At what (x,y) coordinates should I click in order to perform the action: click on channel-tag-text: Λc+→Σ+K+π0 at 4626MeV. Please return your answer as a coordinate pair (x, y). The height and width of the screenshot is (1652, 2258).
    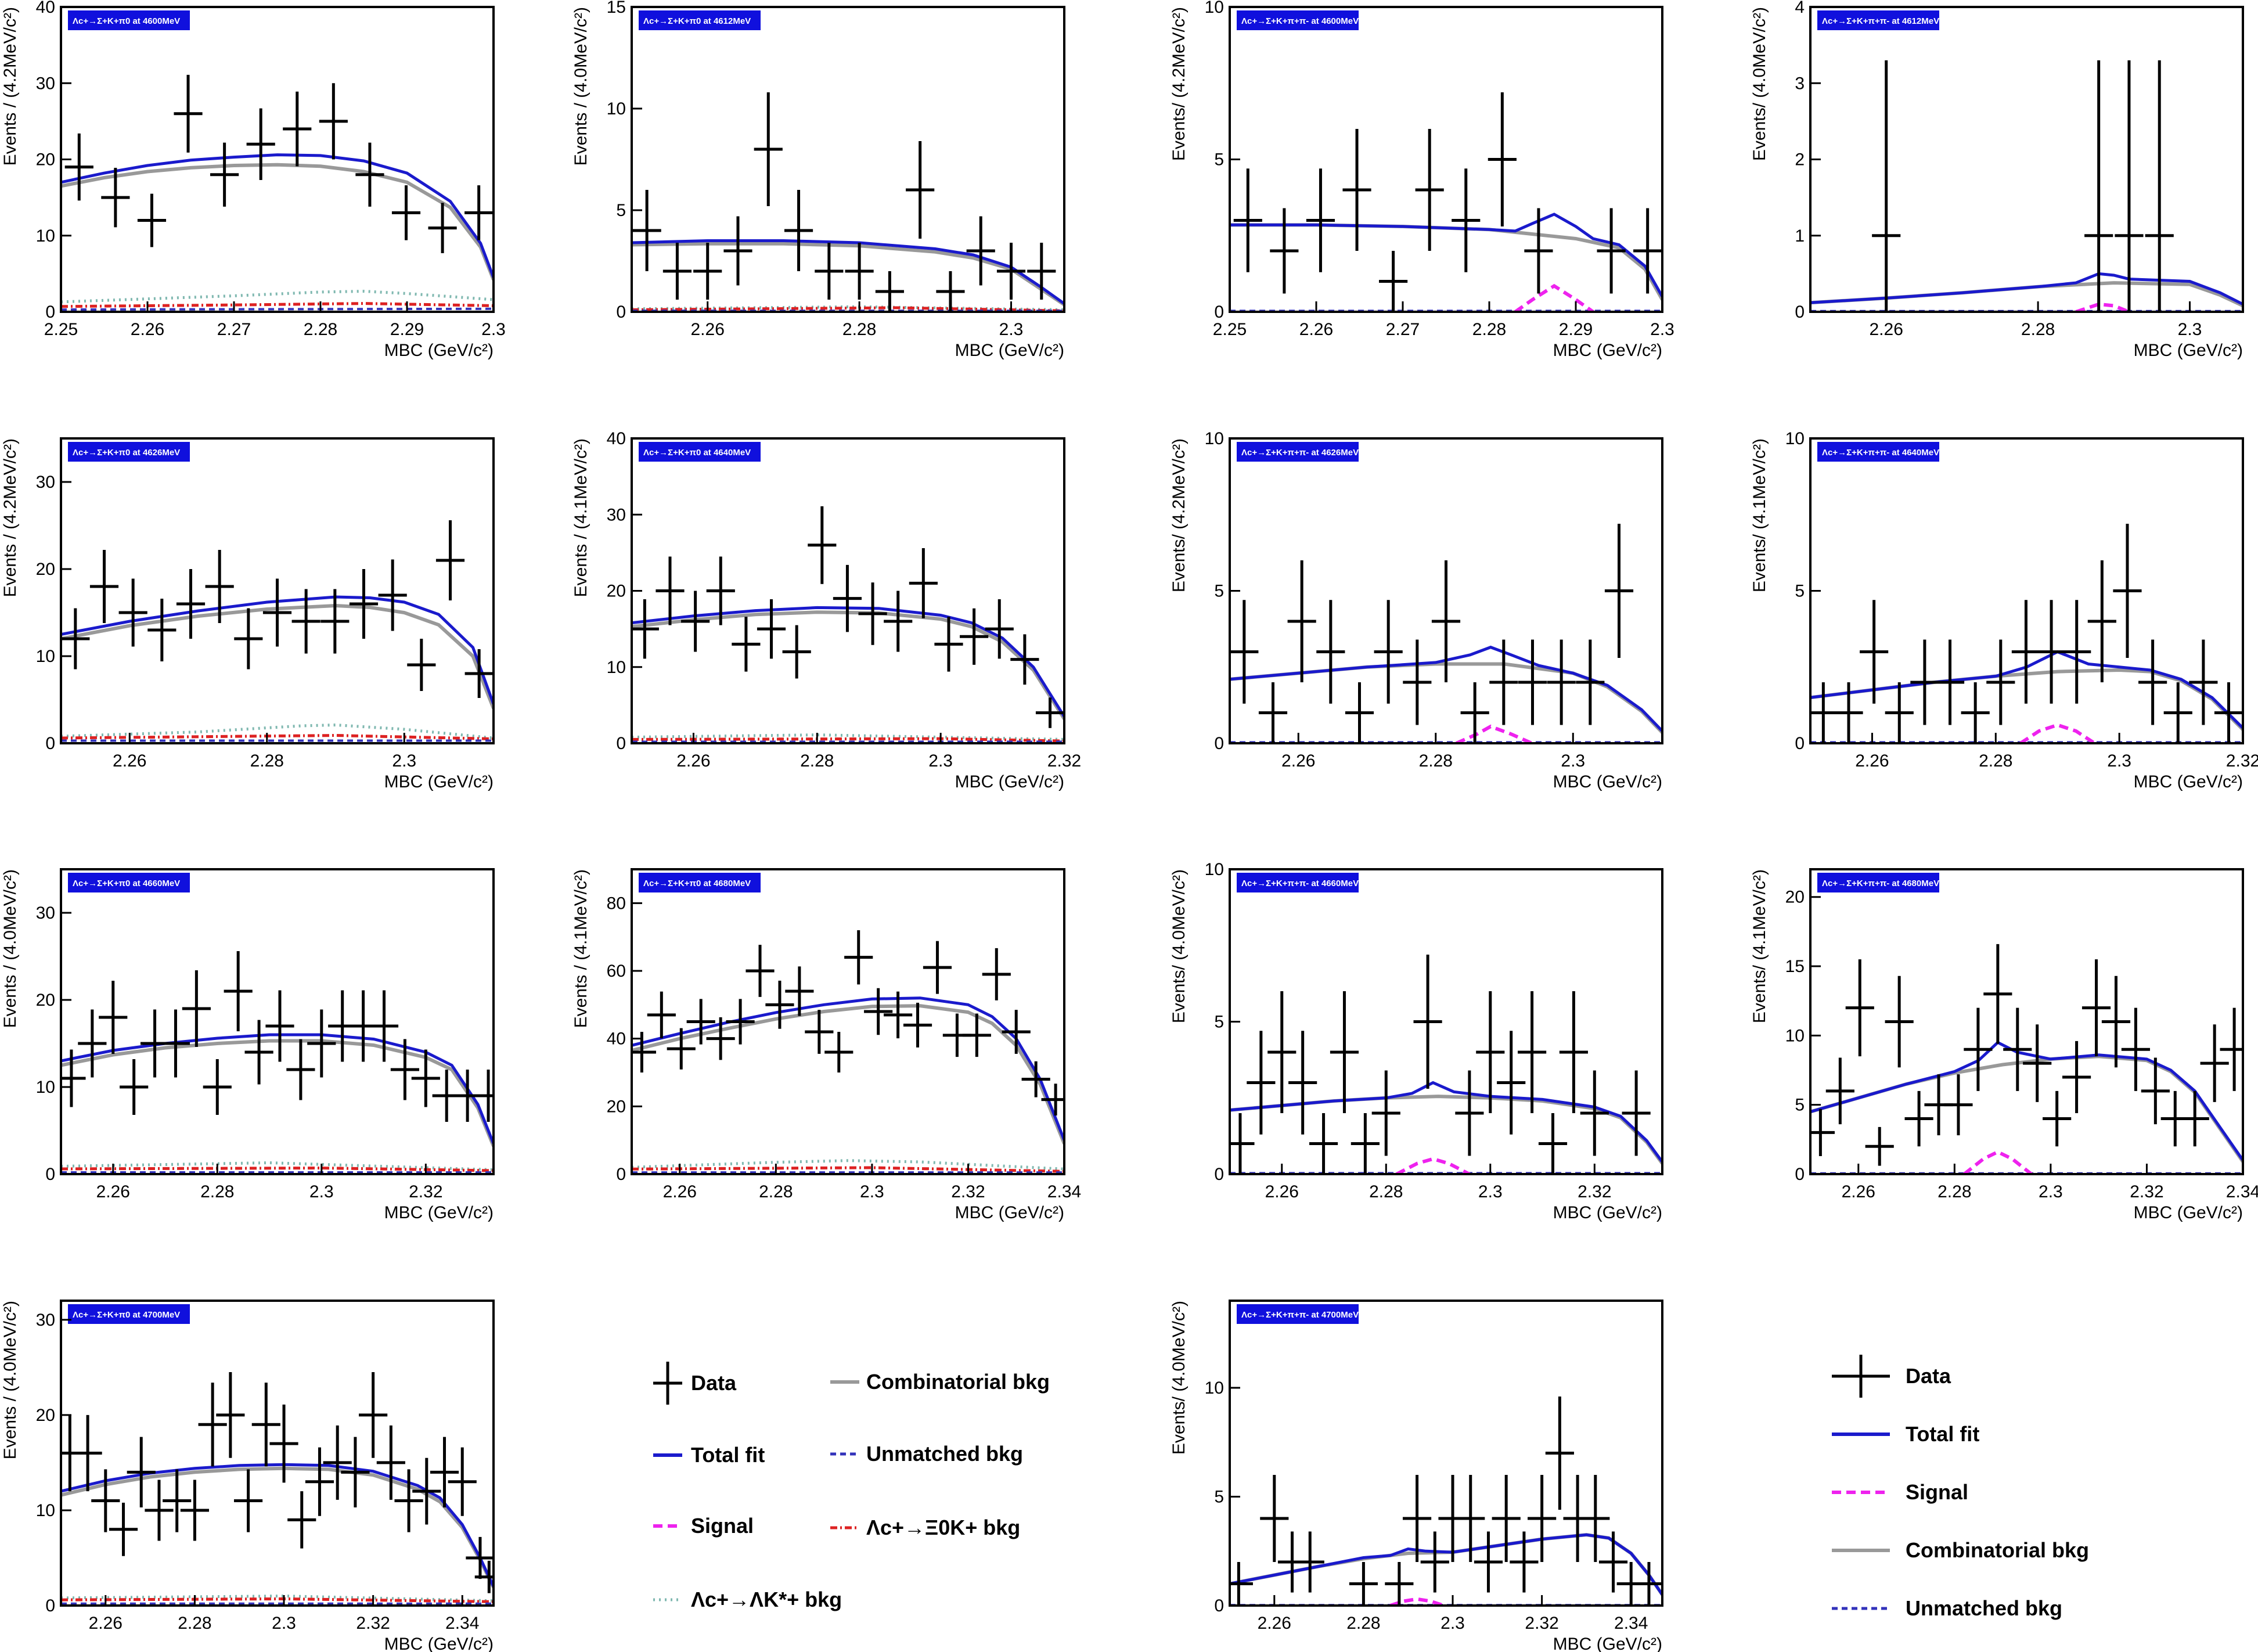
    Looking at the image, I should click on (127, 453).